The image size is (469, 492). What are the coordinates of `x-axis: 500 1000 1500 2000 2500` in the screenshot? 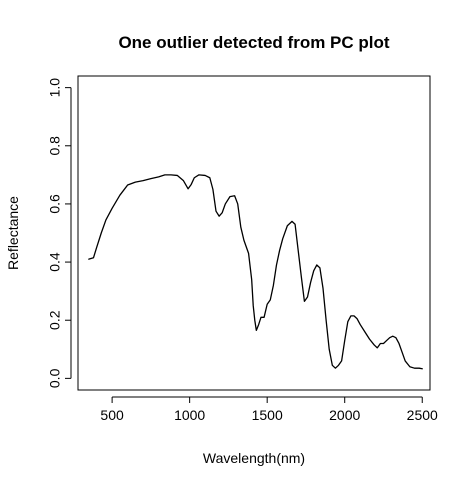 It's located at (269, 409).